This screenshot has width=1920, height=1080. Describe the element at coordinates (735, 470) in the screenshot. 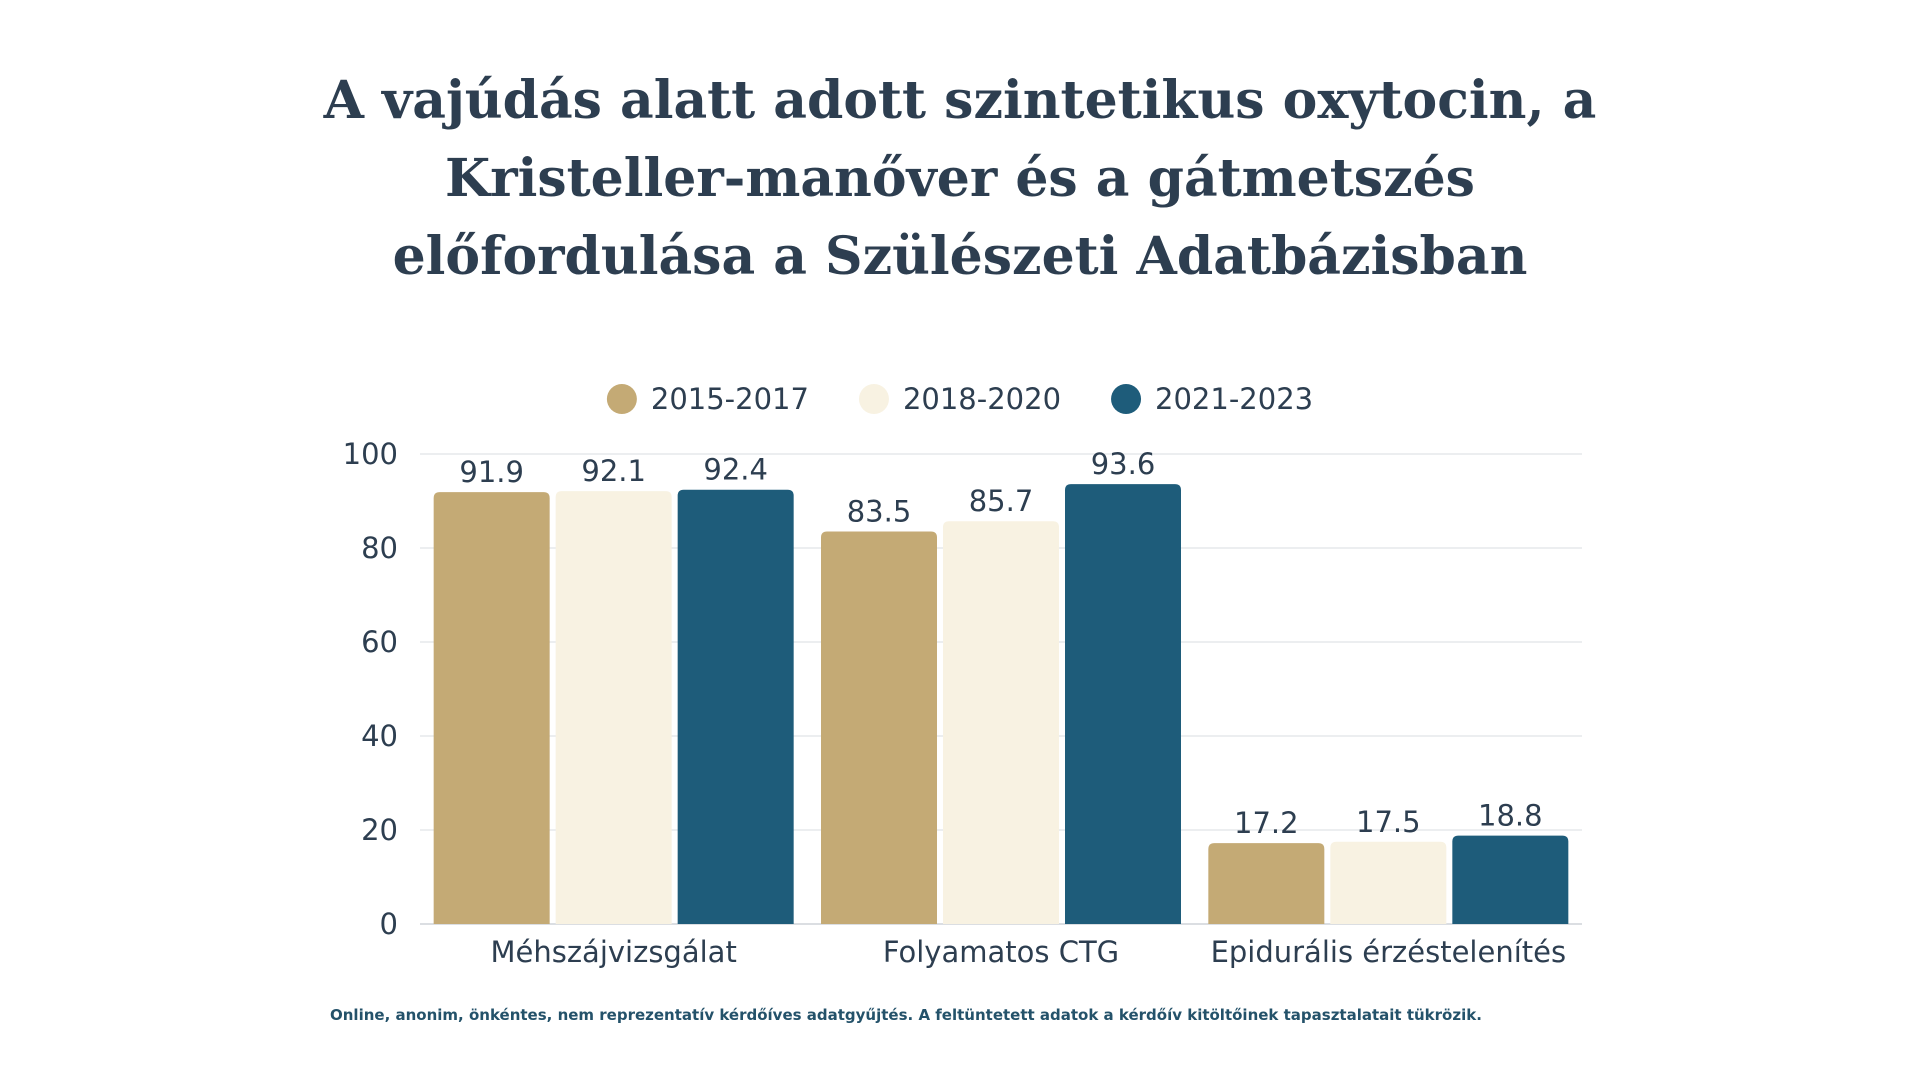

I see `data-label: 92.4` at that location.